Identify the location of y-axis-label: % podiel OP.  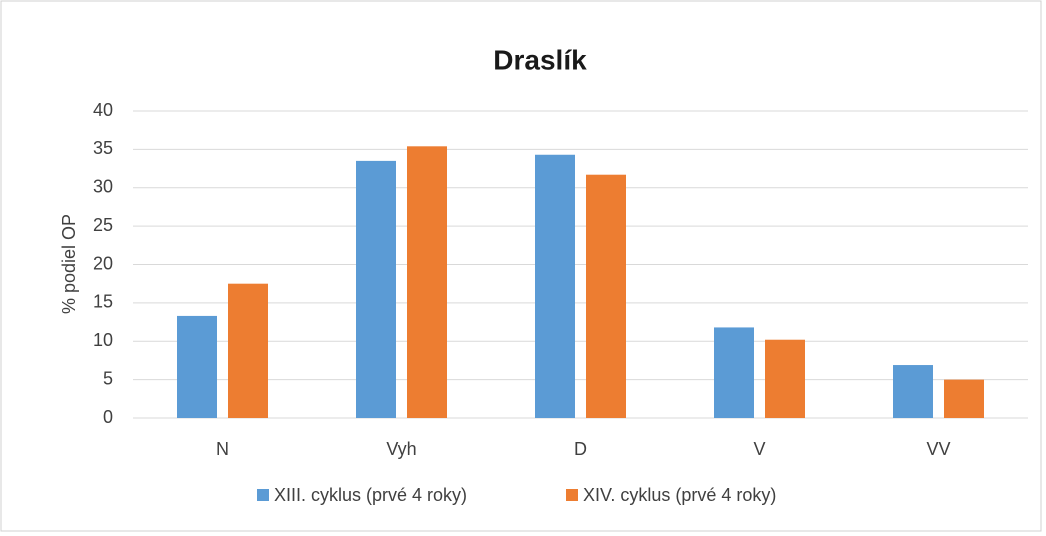
(69, 264).